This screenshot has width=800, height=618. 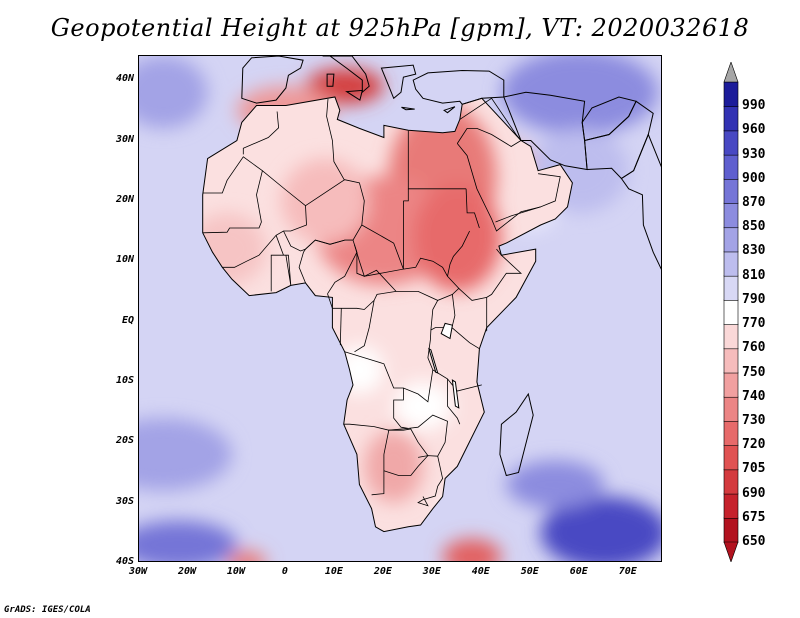 I want to click on colorbar-level-label: 690, so click(x=754, y=493).